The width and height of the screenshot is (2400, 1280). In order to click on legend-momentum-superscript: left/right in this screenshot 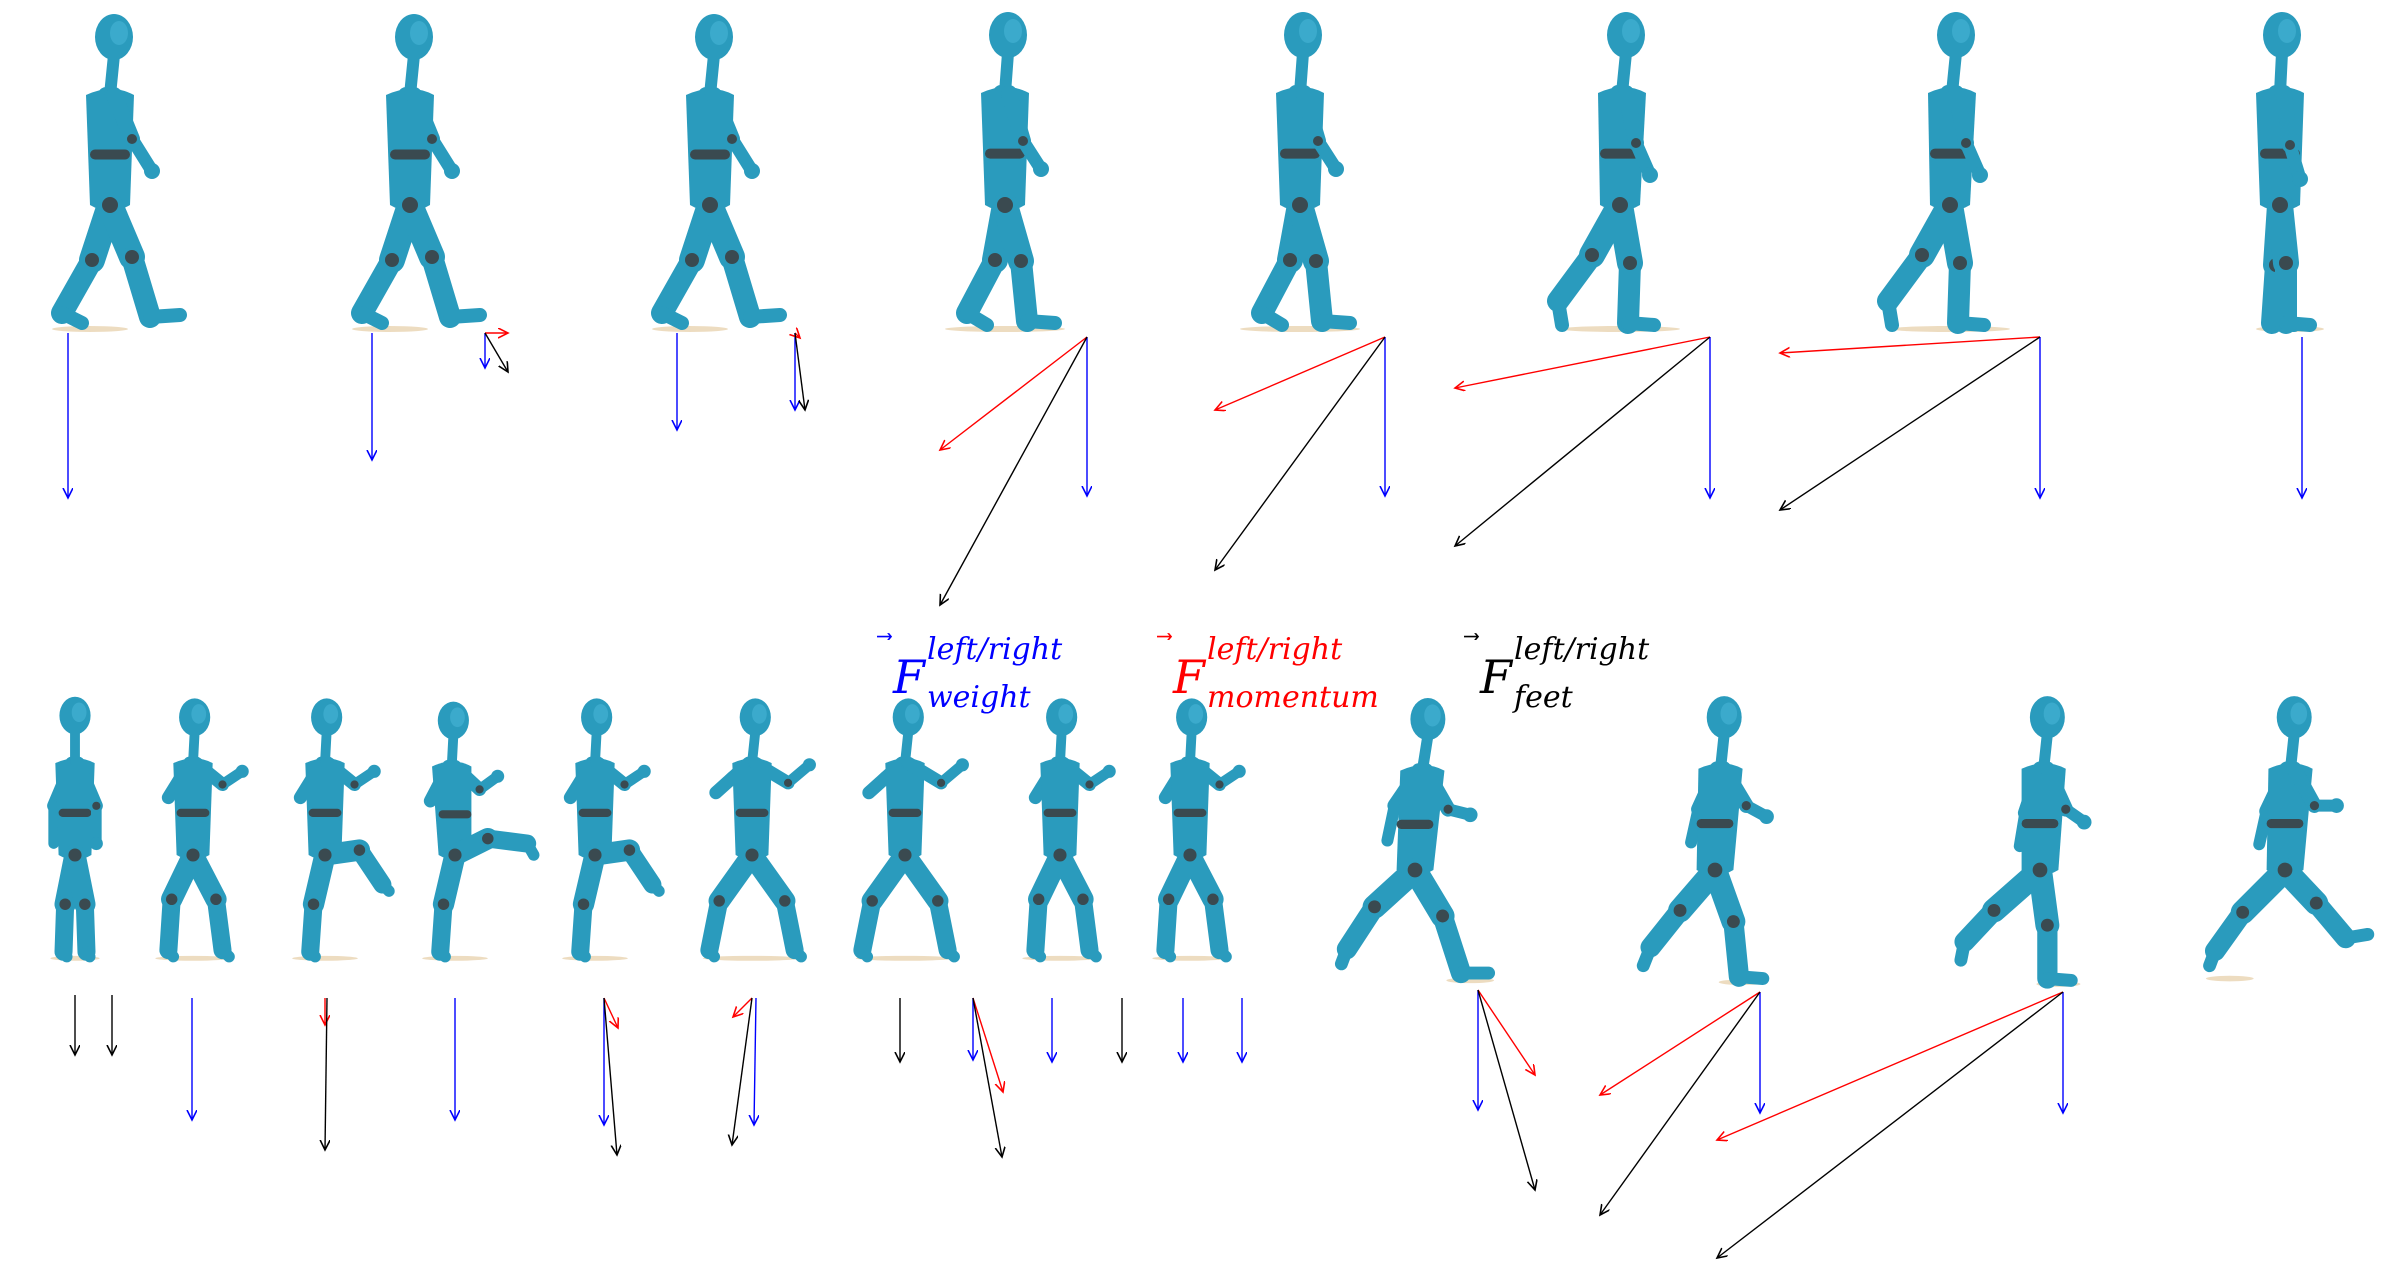, I will do `click(1275, 649)`.